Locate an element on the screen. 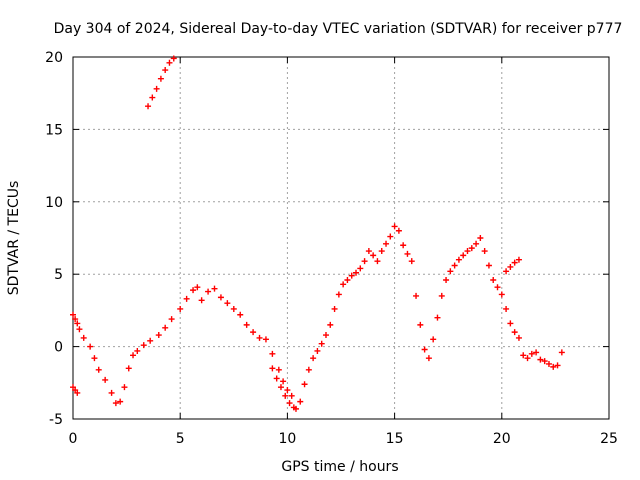 This screenshot has height=480, width=640. series-segment-early is located at coordinates (75, 390).